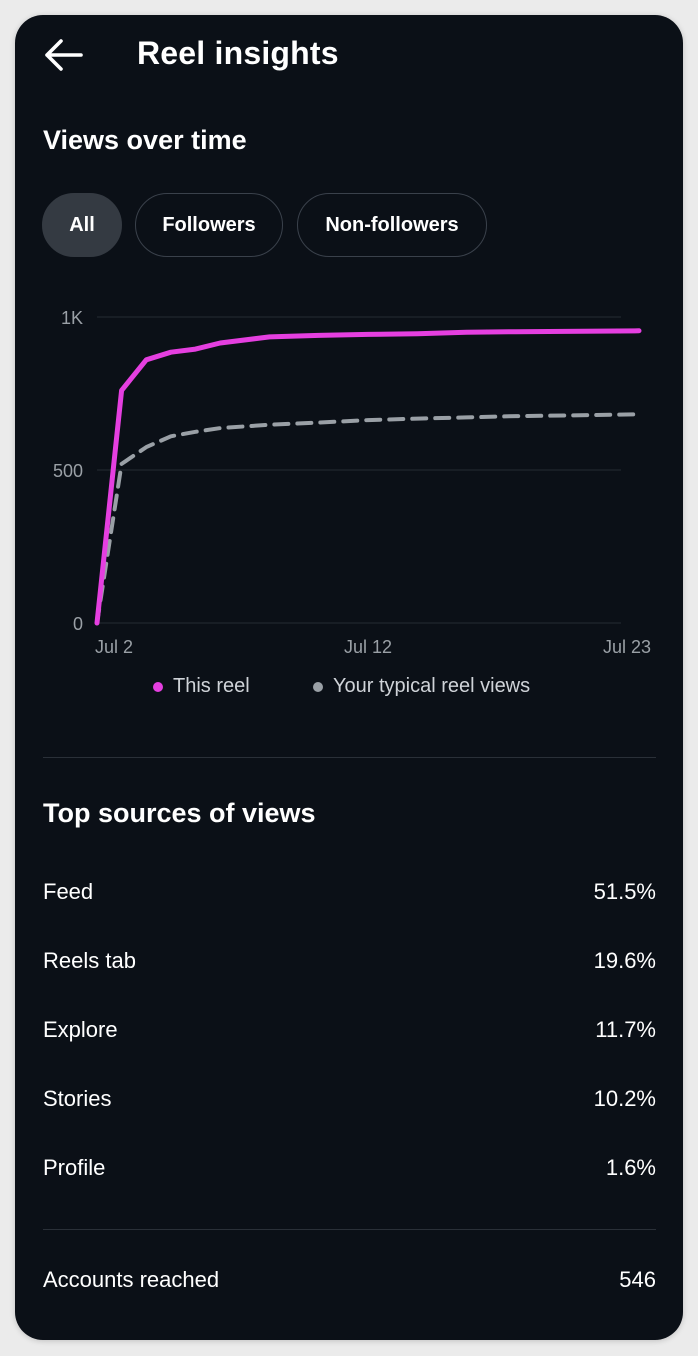 The width and height of the screenshot is (698, 1356). What do you see at coordinates (158, 686) in the screenshot?
I see `legend-dot-this-reel` at bounding box center [158, 686].